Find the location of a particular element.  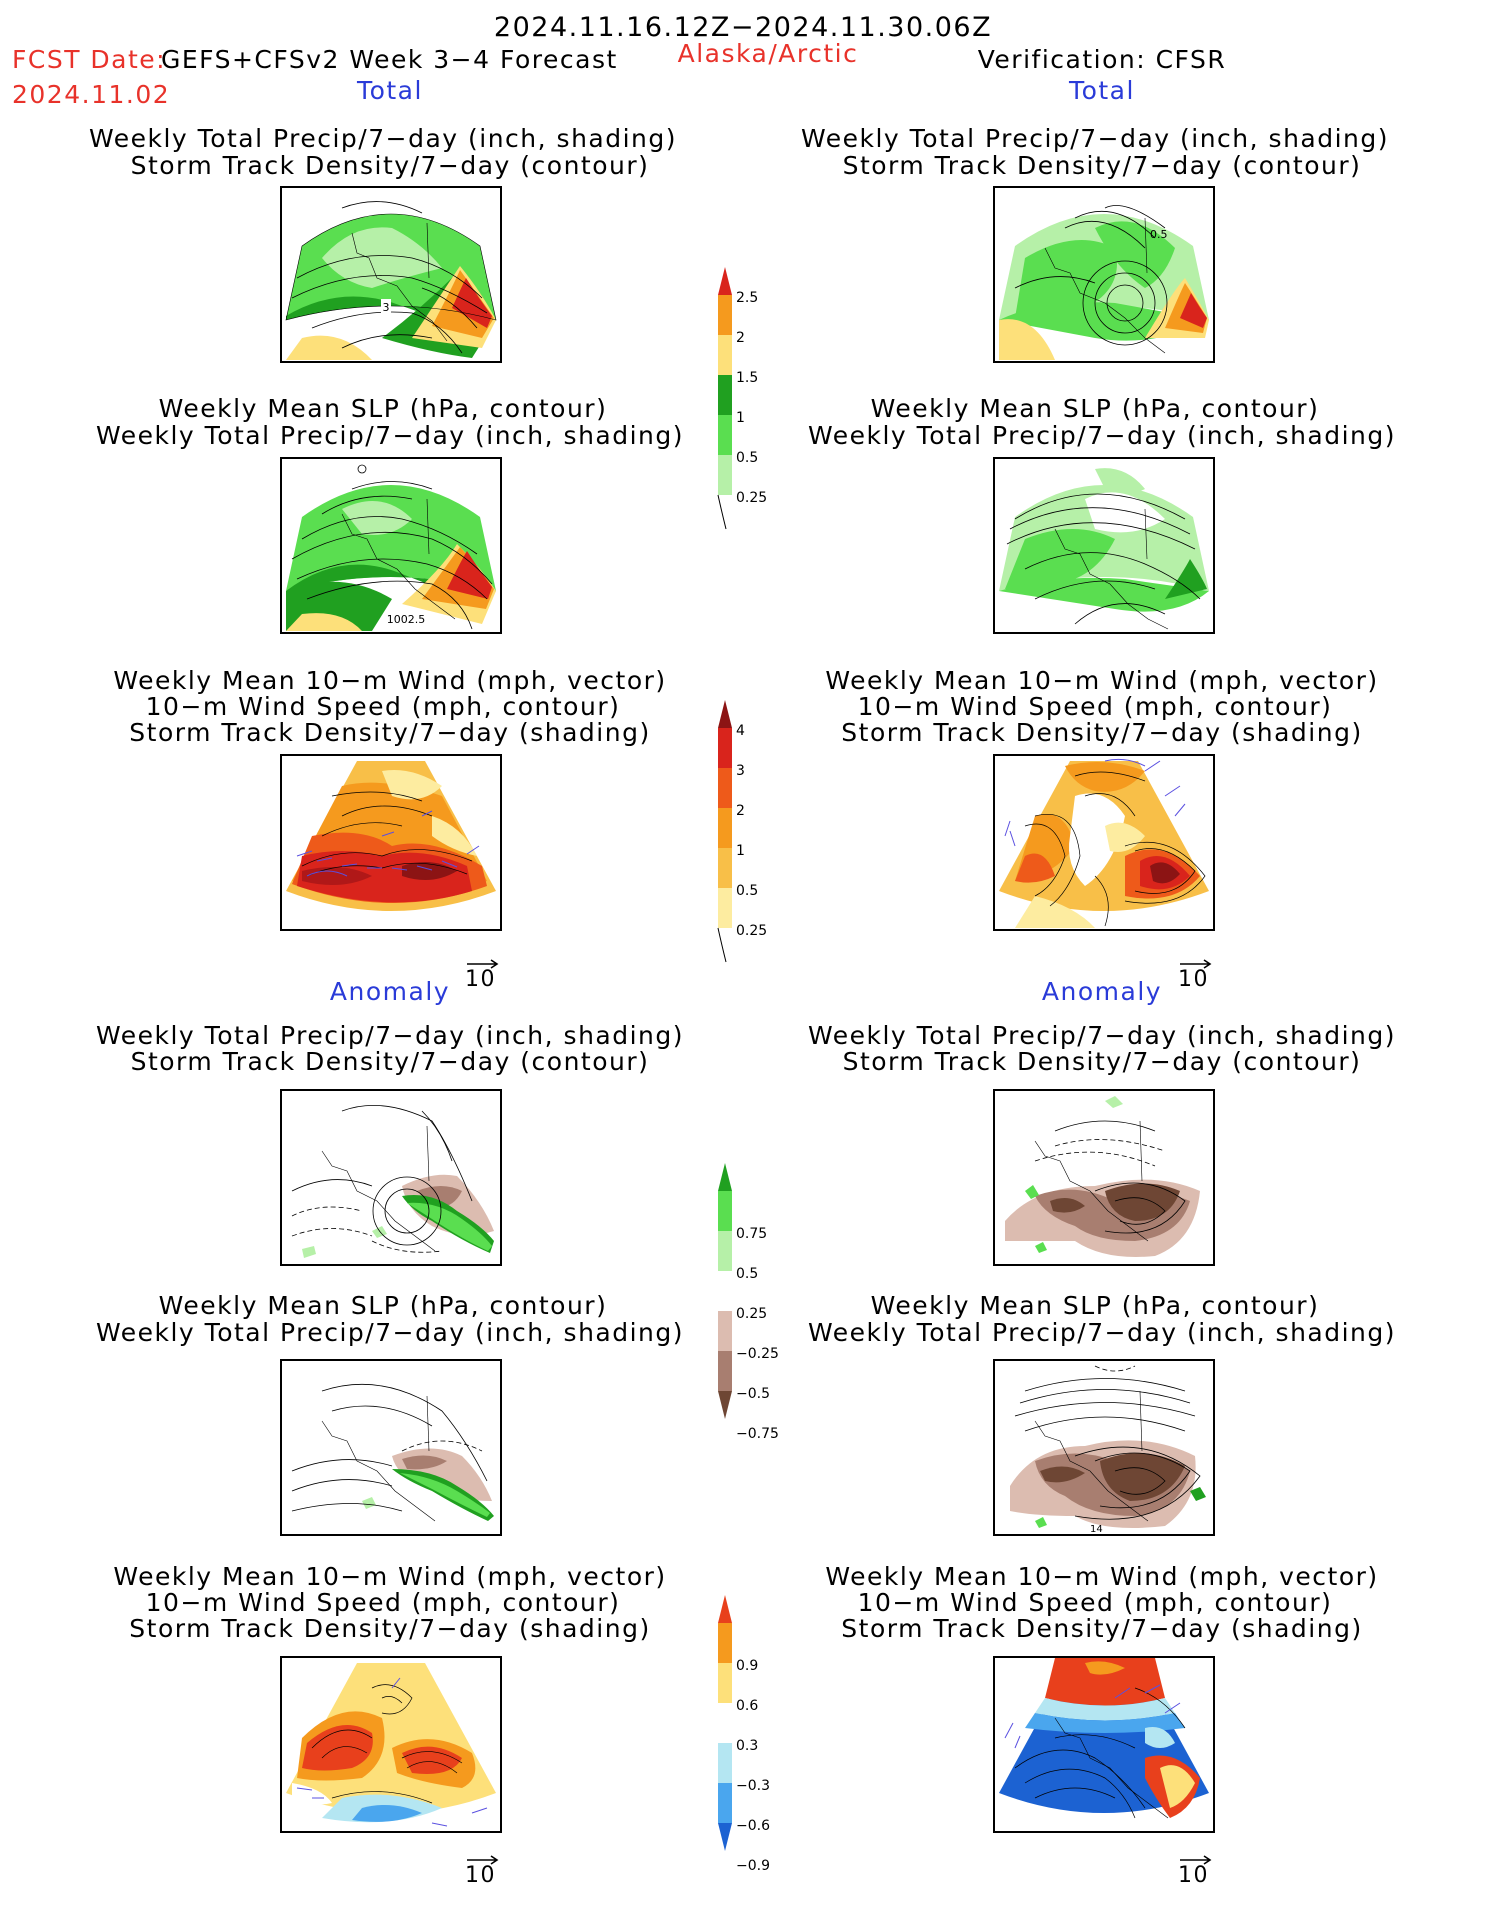

map-slp-precip-verification is located at coordinates (1104, 545).